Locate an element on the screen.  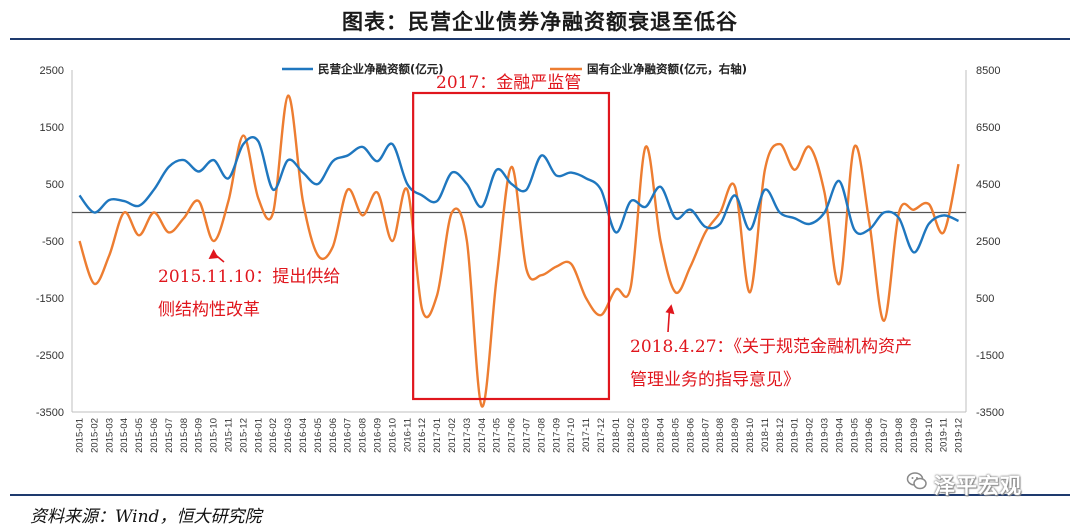
arrow-head-2015 is located at coordinates (213, 254).